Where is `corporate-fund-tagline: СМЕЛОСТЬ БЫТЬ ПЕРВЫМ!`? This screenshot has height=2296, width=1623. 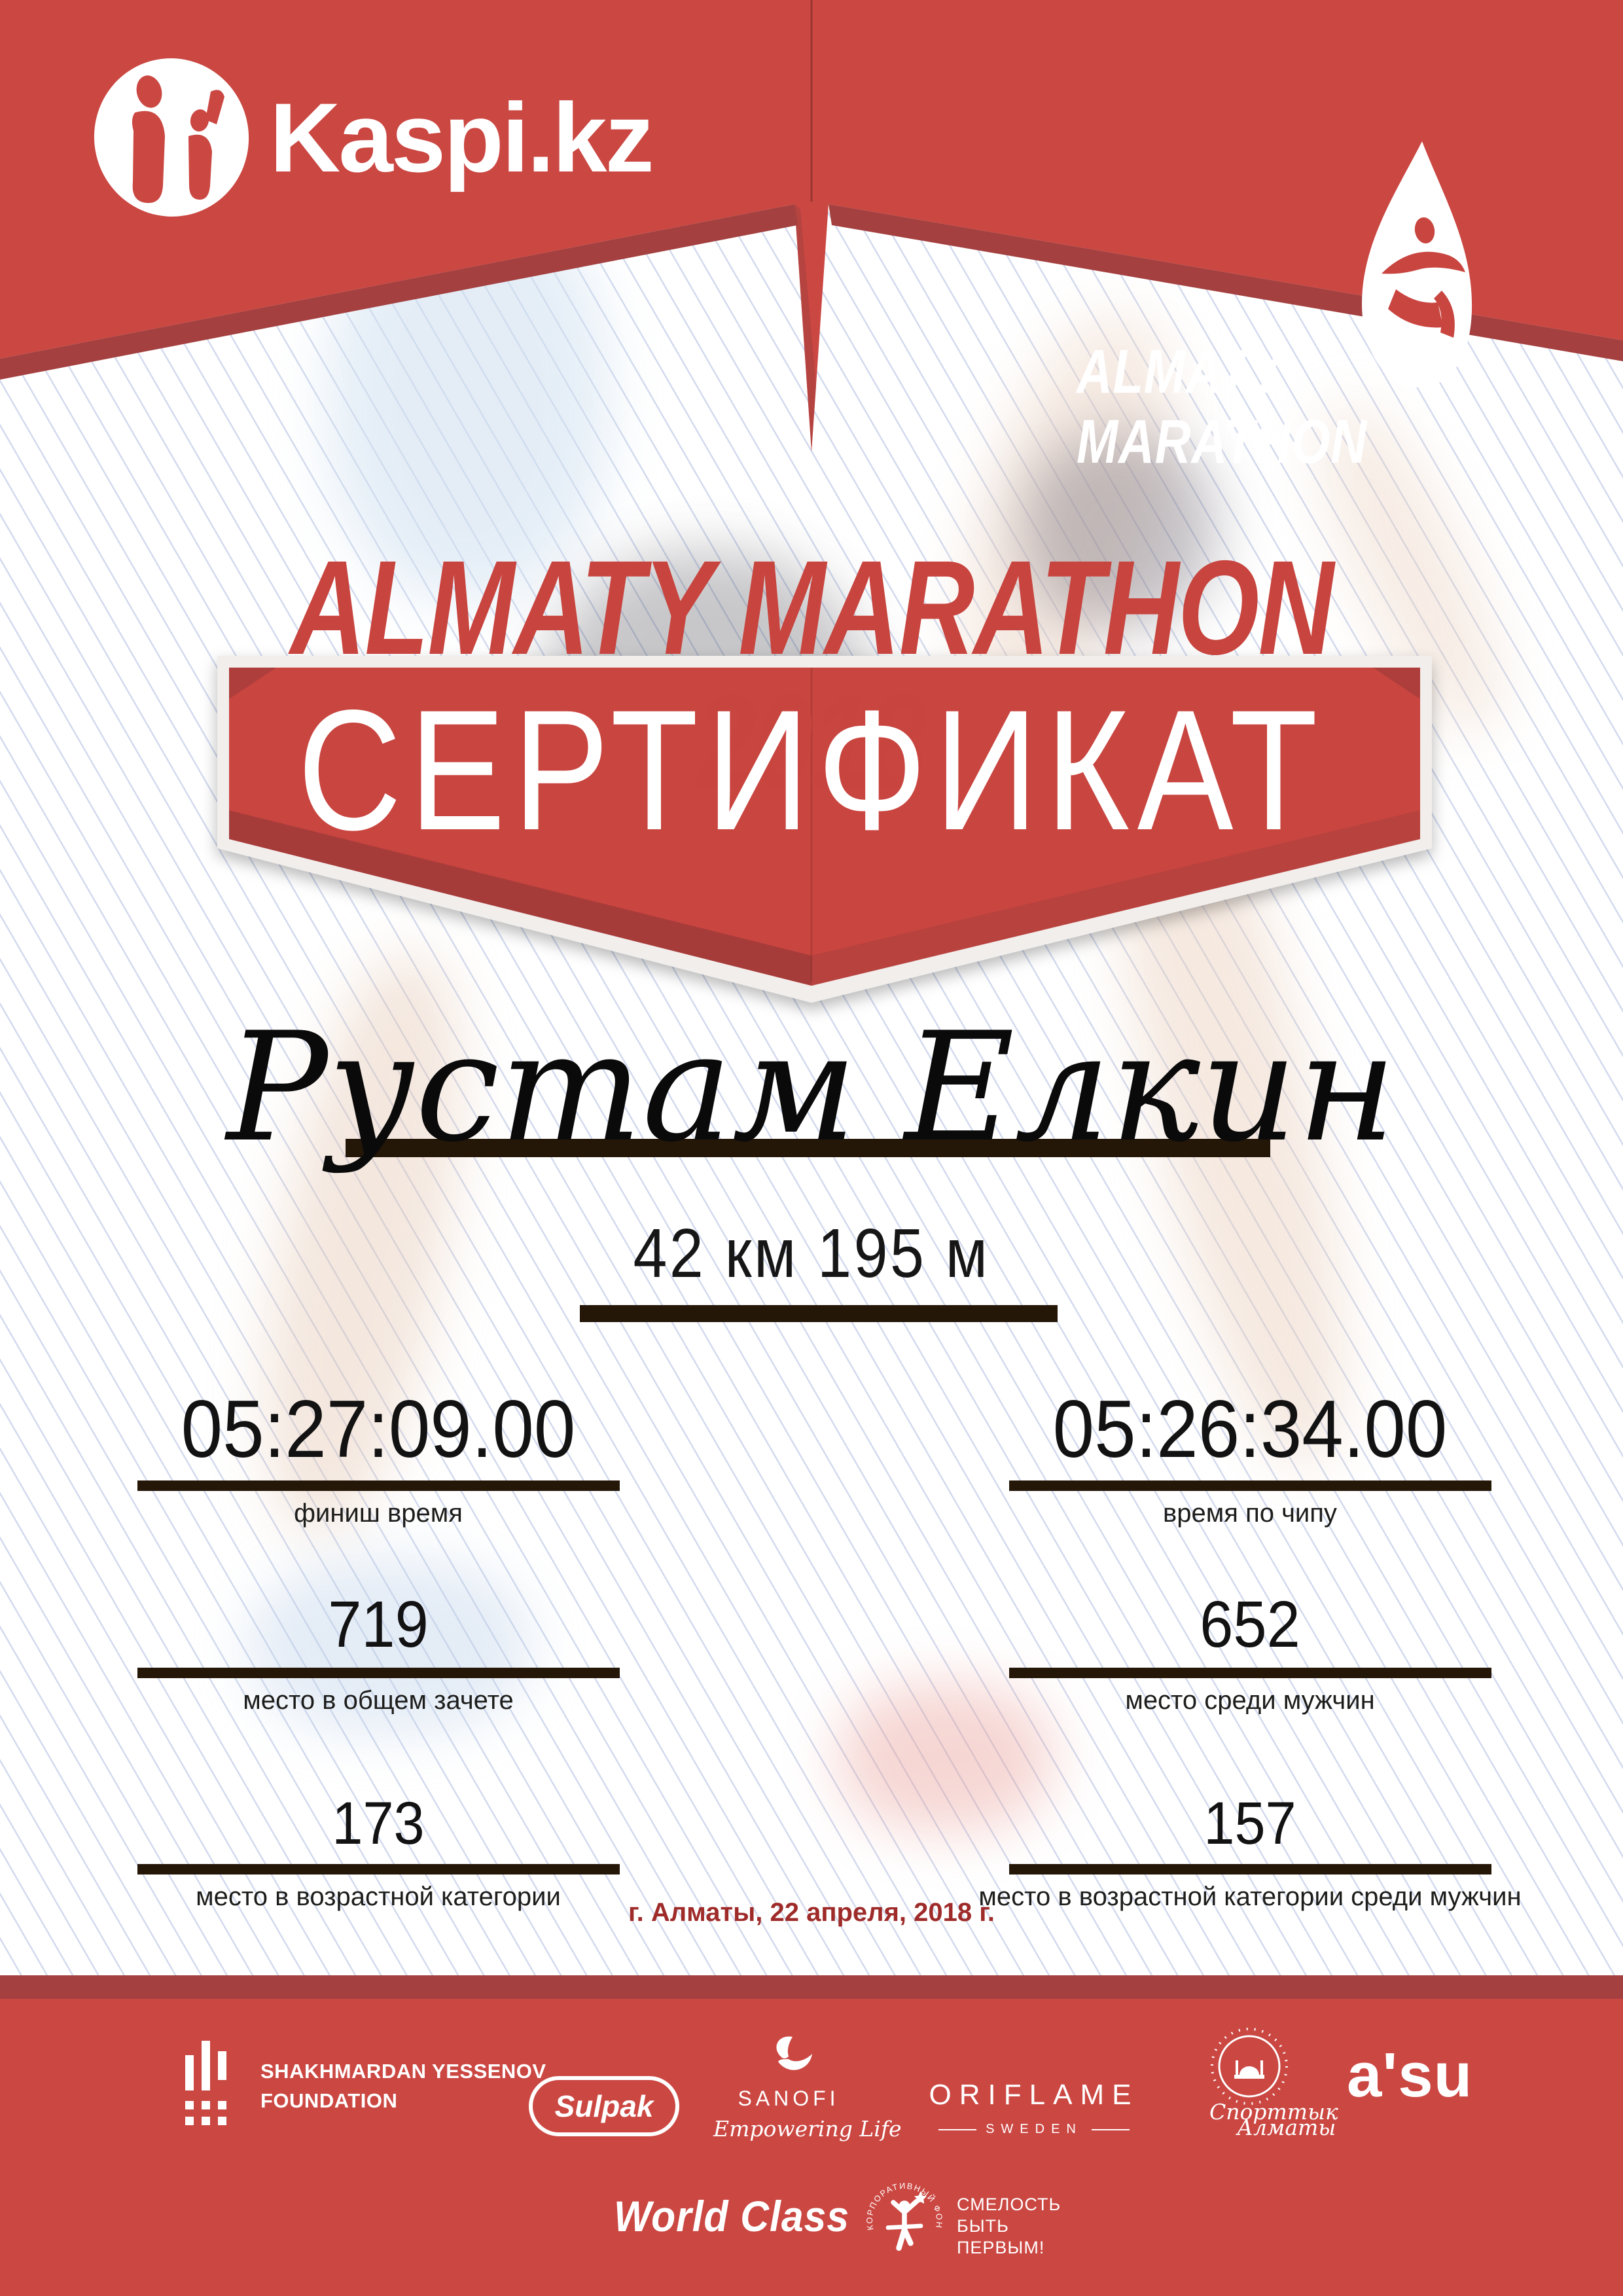 corporate-fund-tagline: СМЕЛОСТЬ БЫТЬ ПЕРВЫМ! is located at coordinates (1009, 2226).